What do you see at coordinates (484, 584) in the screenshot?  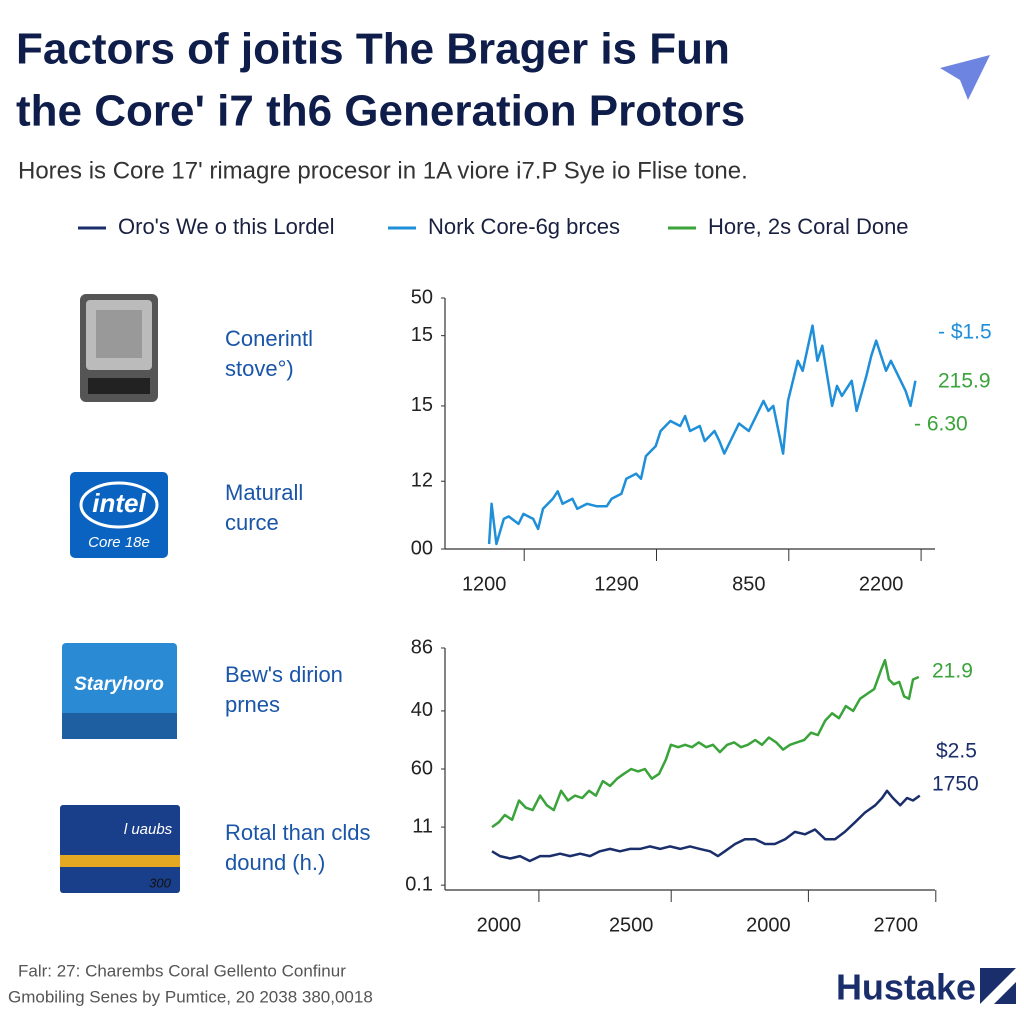 I see `x-tick-label: 1200` at bounding box center [484, 584].